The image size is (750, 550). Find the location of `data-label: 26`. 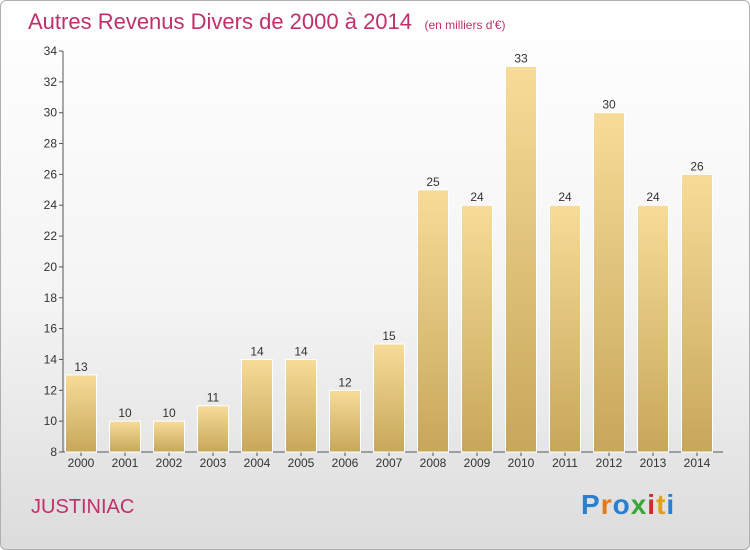

data-label: 26 is located at coordinates (697, 166).